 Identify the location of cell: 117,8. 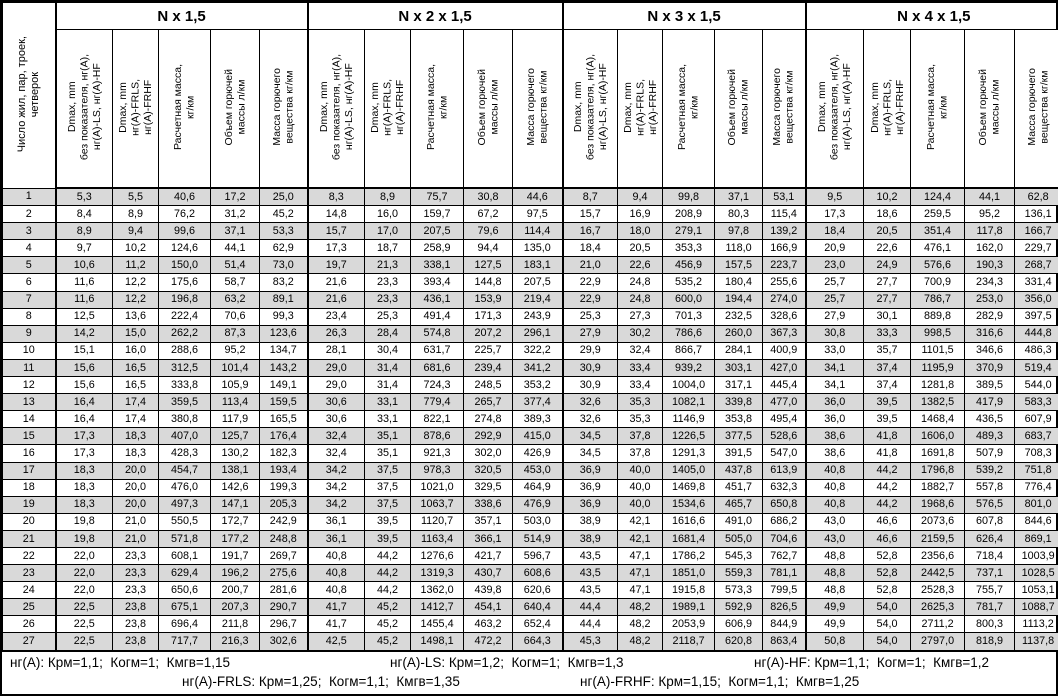
(990, 231).